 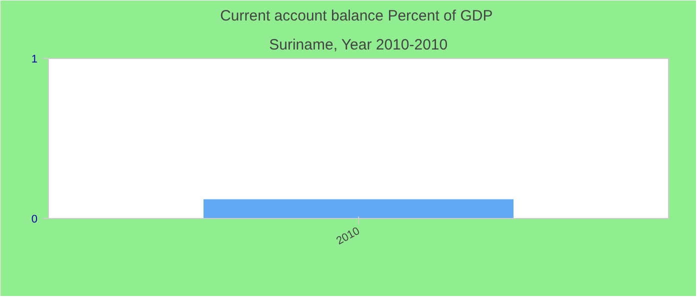 I want to click on y-tick-label: 1, so click(x=34, y=60).